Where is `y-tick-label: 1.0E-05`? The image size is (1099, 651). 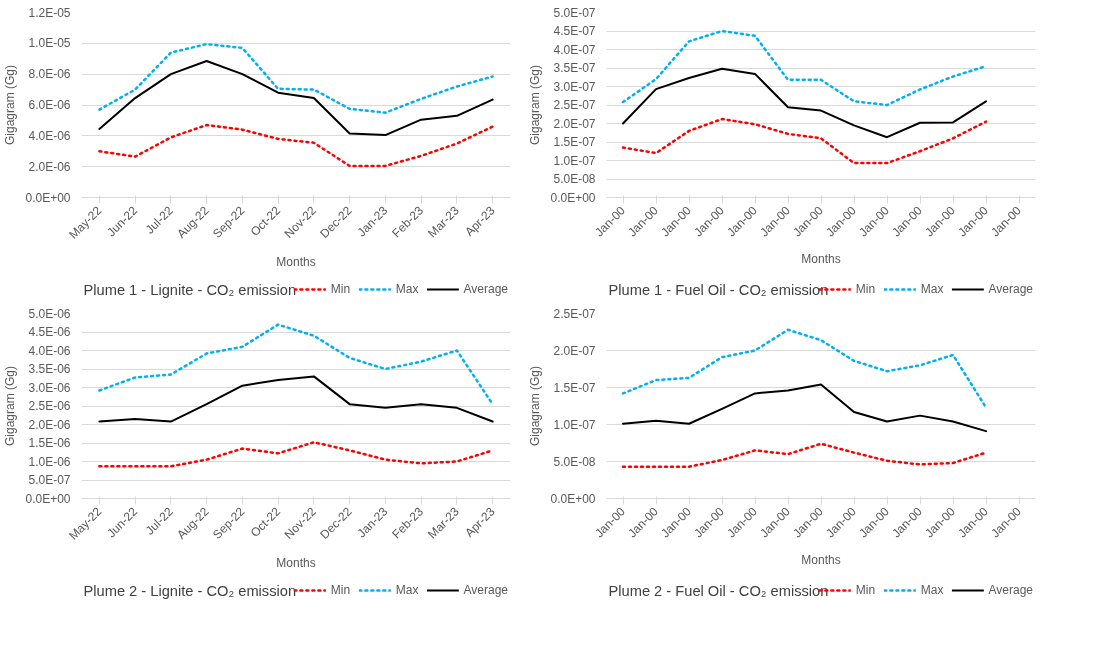 y-tick-label: 1.0E-05 is located at coordinates (49, 43).